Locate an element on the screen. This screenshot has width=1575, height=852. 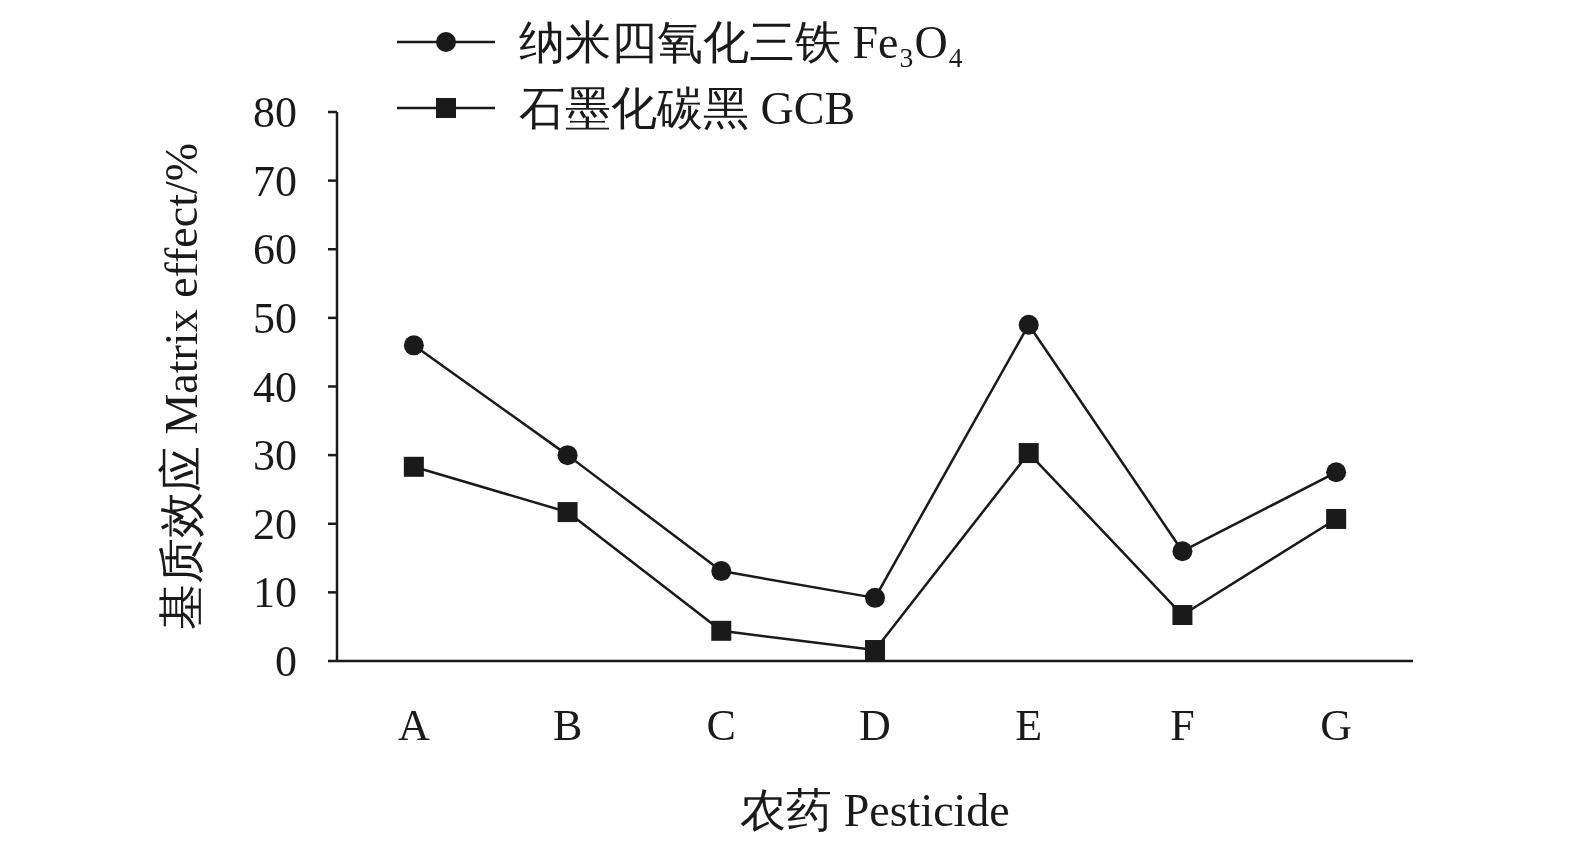
x-tick-label: C is located at coordinates (721, 725).